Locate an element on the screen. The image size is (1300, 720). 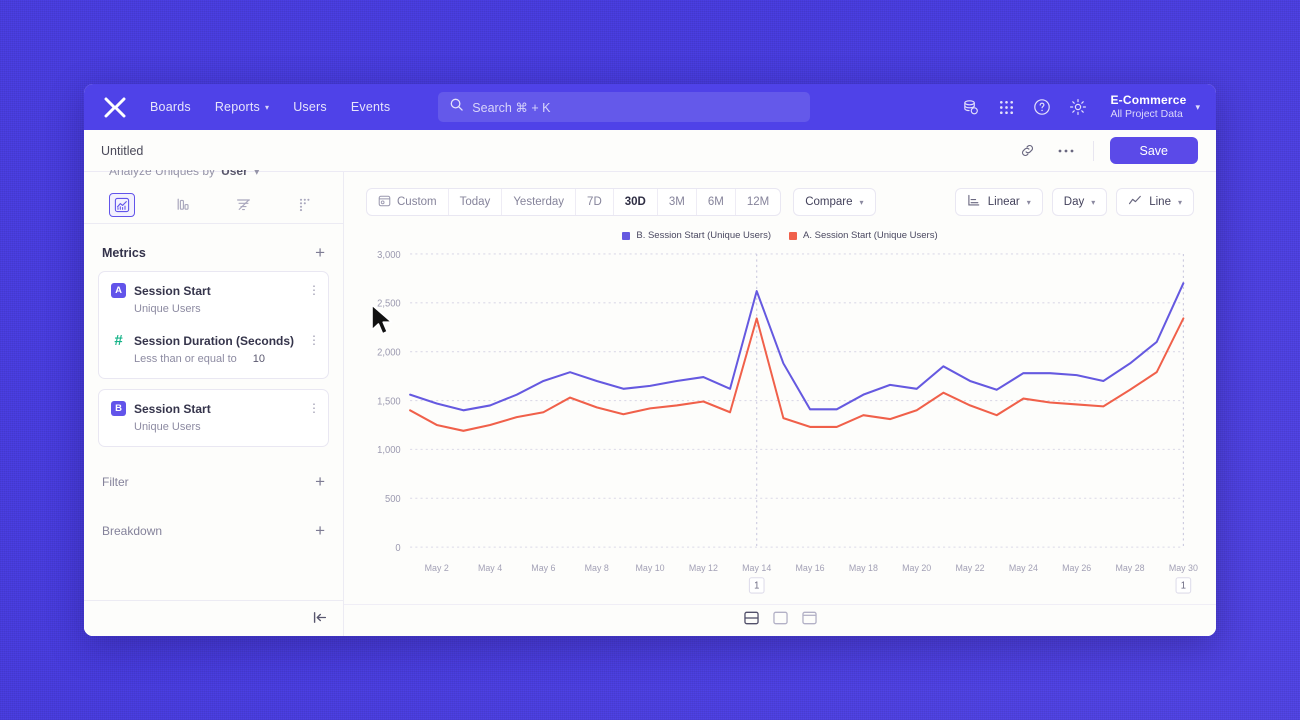
x-axis-tick-label: May 10 is located at coordinates (650, 568).